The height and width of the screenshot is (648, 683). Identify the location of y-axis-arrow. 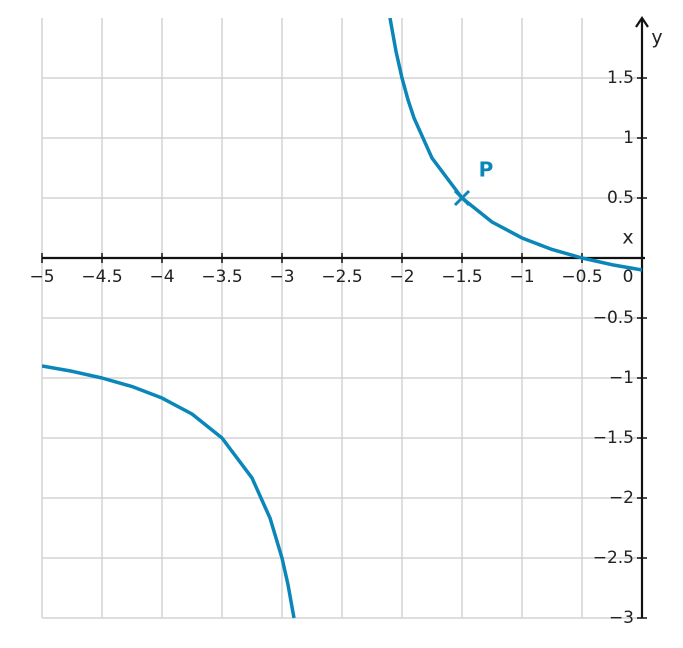
(642, 22).